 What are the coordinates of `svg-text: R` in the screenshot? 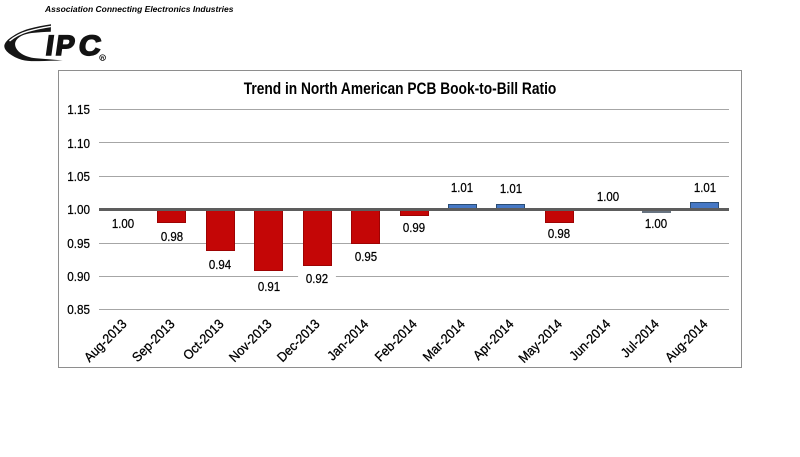 It's located at (102, 58).